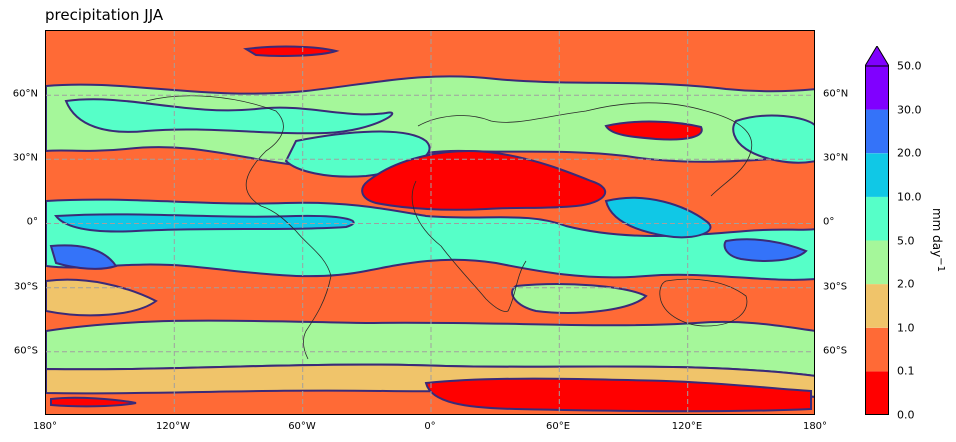 The image size is (956, 442). I want to click on colorbar-tick-4: 5.0, so click(906, 241).